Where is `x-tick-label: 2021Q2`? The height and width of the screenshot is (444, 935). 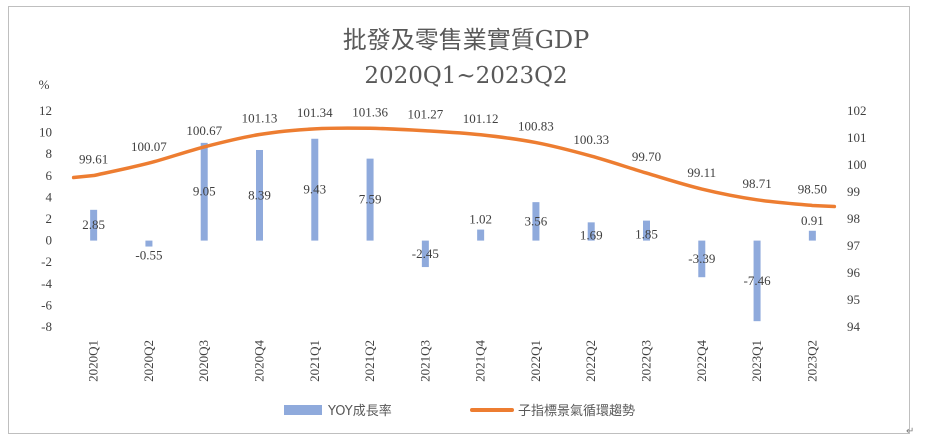
x-tick-label: 2021Q2 is located at coordinates (369, 361).